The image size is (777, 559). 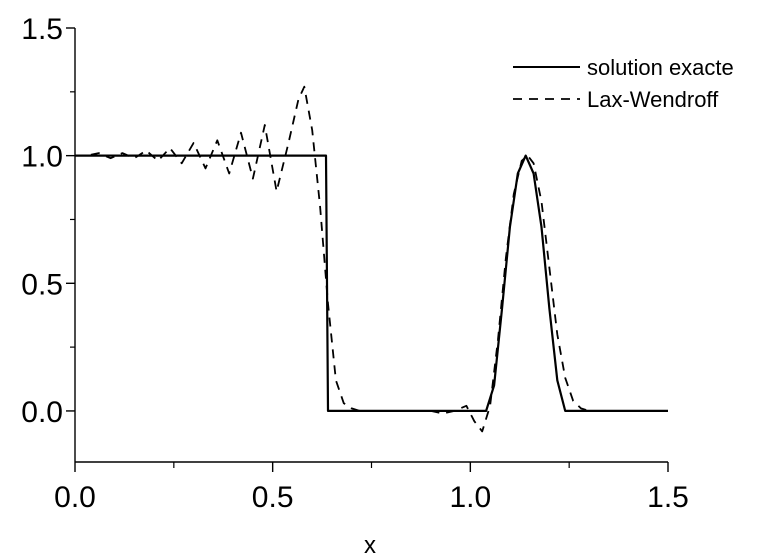 I want to click on x-tick-label: 1.5, so click(x=668, y=497).